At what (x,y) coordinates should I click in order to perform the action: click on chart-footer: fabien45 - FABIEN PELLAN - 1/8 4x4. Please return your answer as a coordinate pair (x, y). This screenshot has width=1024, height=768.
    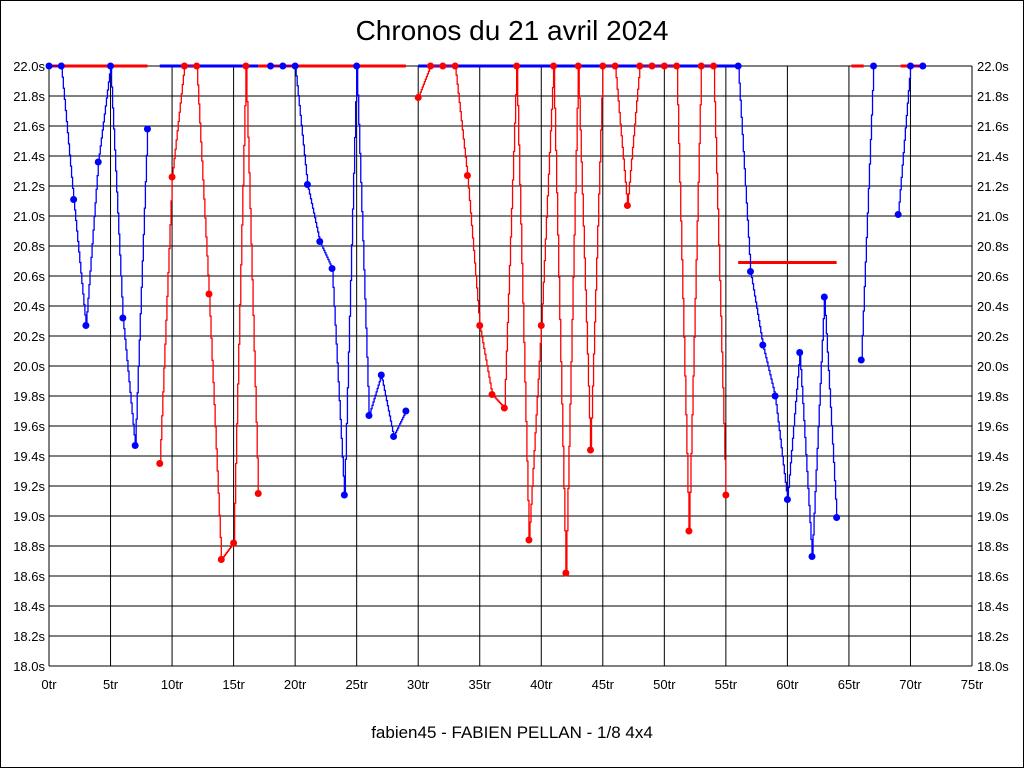
    Looking at the image, I should click on (512, 732).